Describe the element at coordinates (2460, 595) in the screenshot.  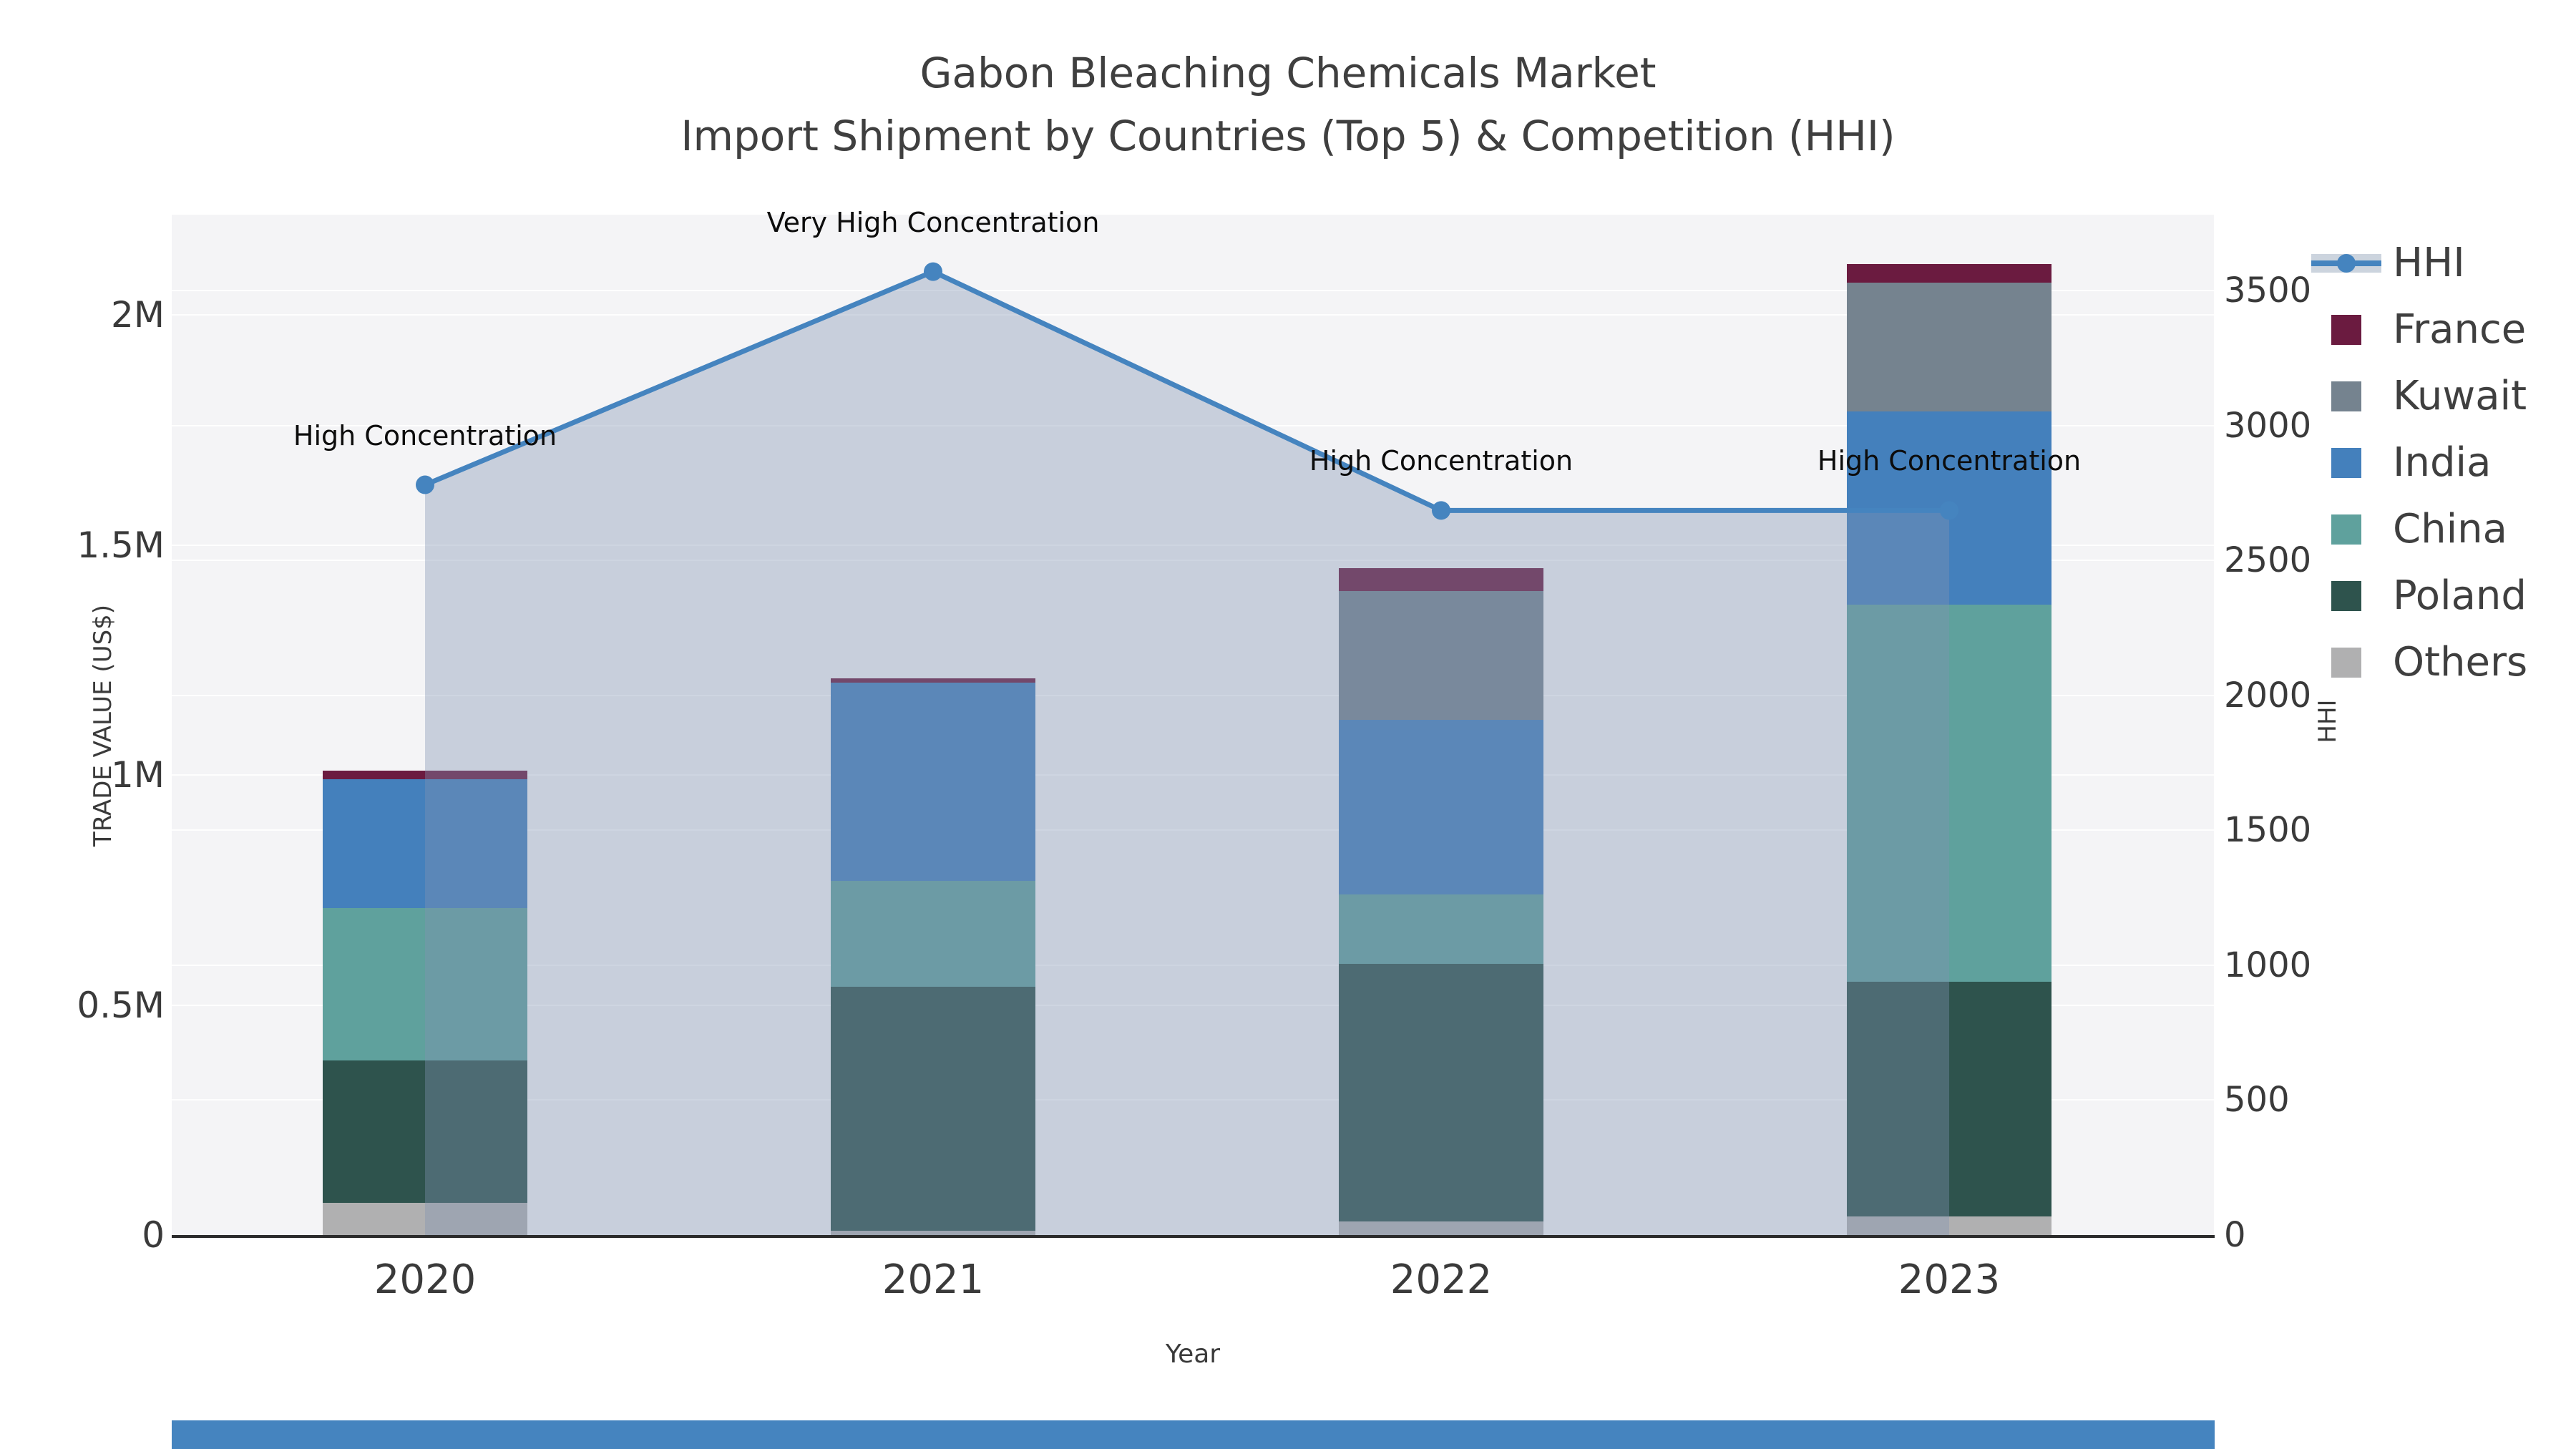
I see `legend-label-poland: Poland` at that location.